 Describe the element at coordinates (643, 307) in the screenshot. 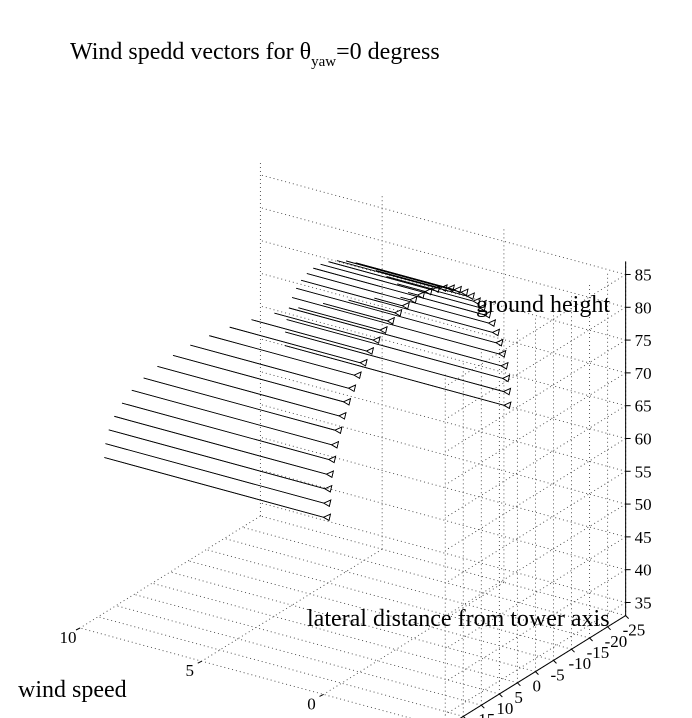

I see `z-tick-label: 80` at that location.